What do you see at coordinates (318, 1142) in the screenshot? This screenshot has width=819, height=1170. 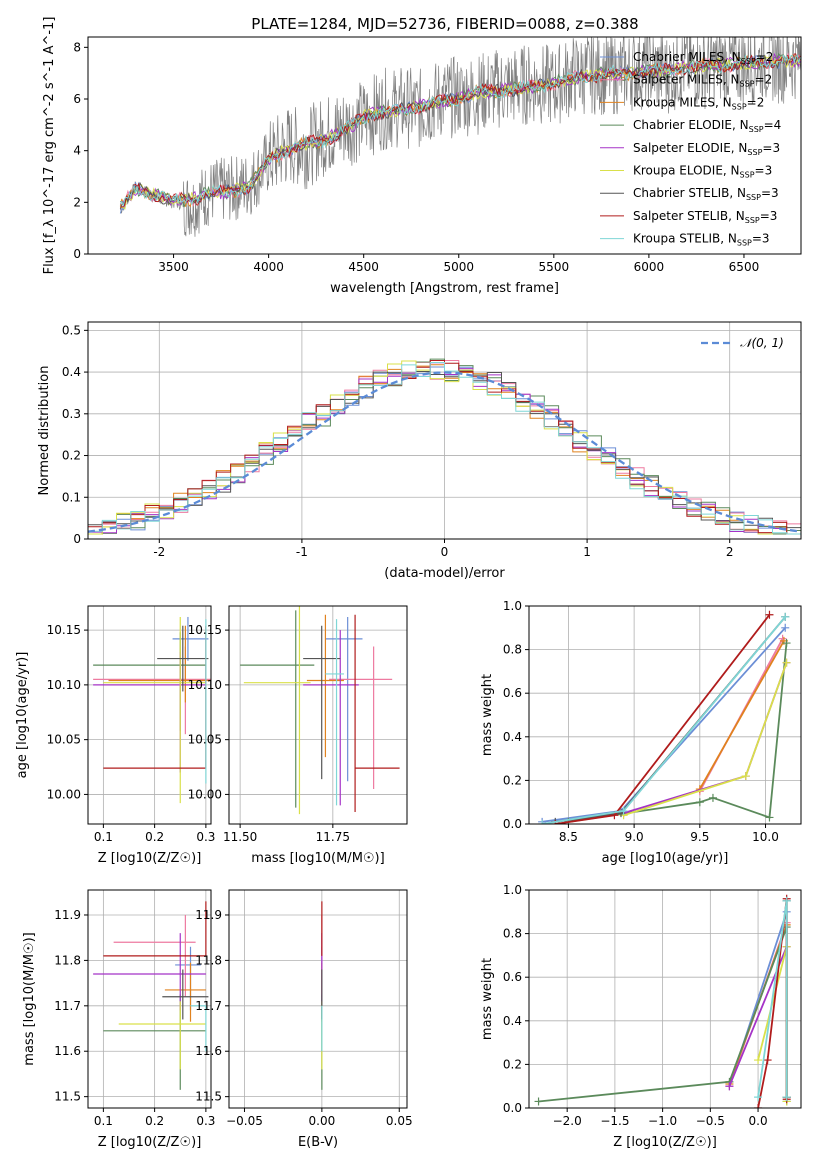 I see `x-axis-label: E(B-V)` at bounding box center [318, 1142].